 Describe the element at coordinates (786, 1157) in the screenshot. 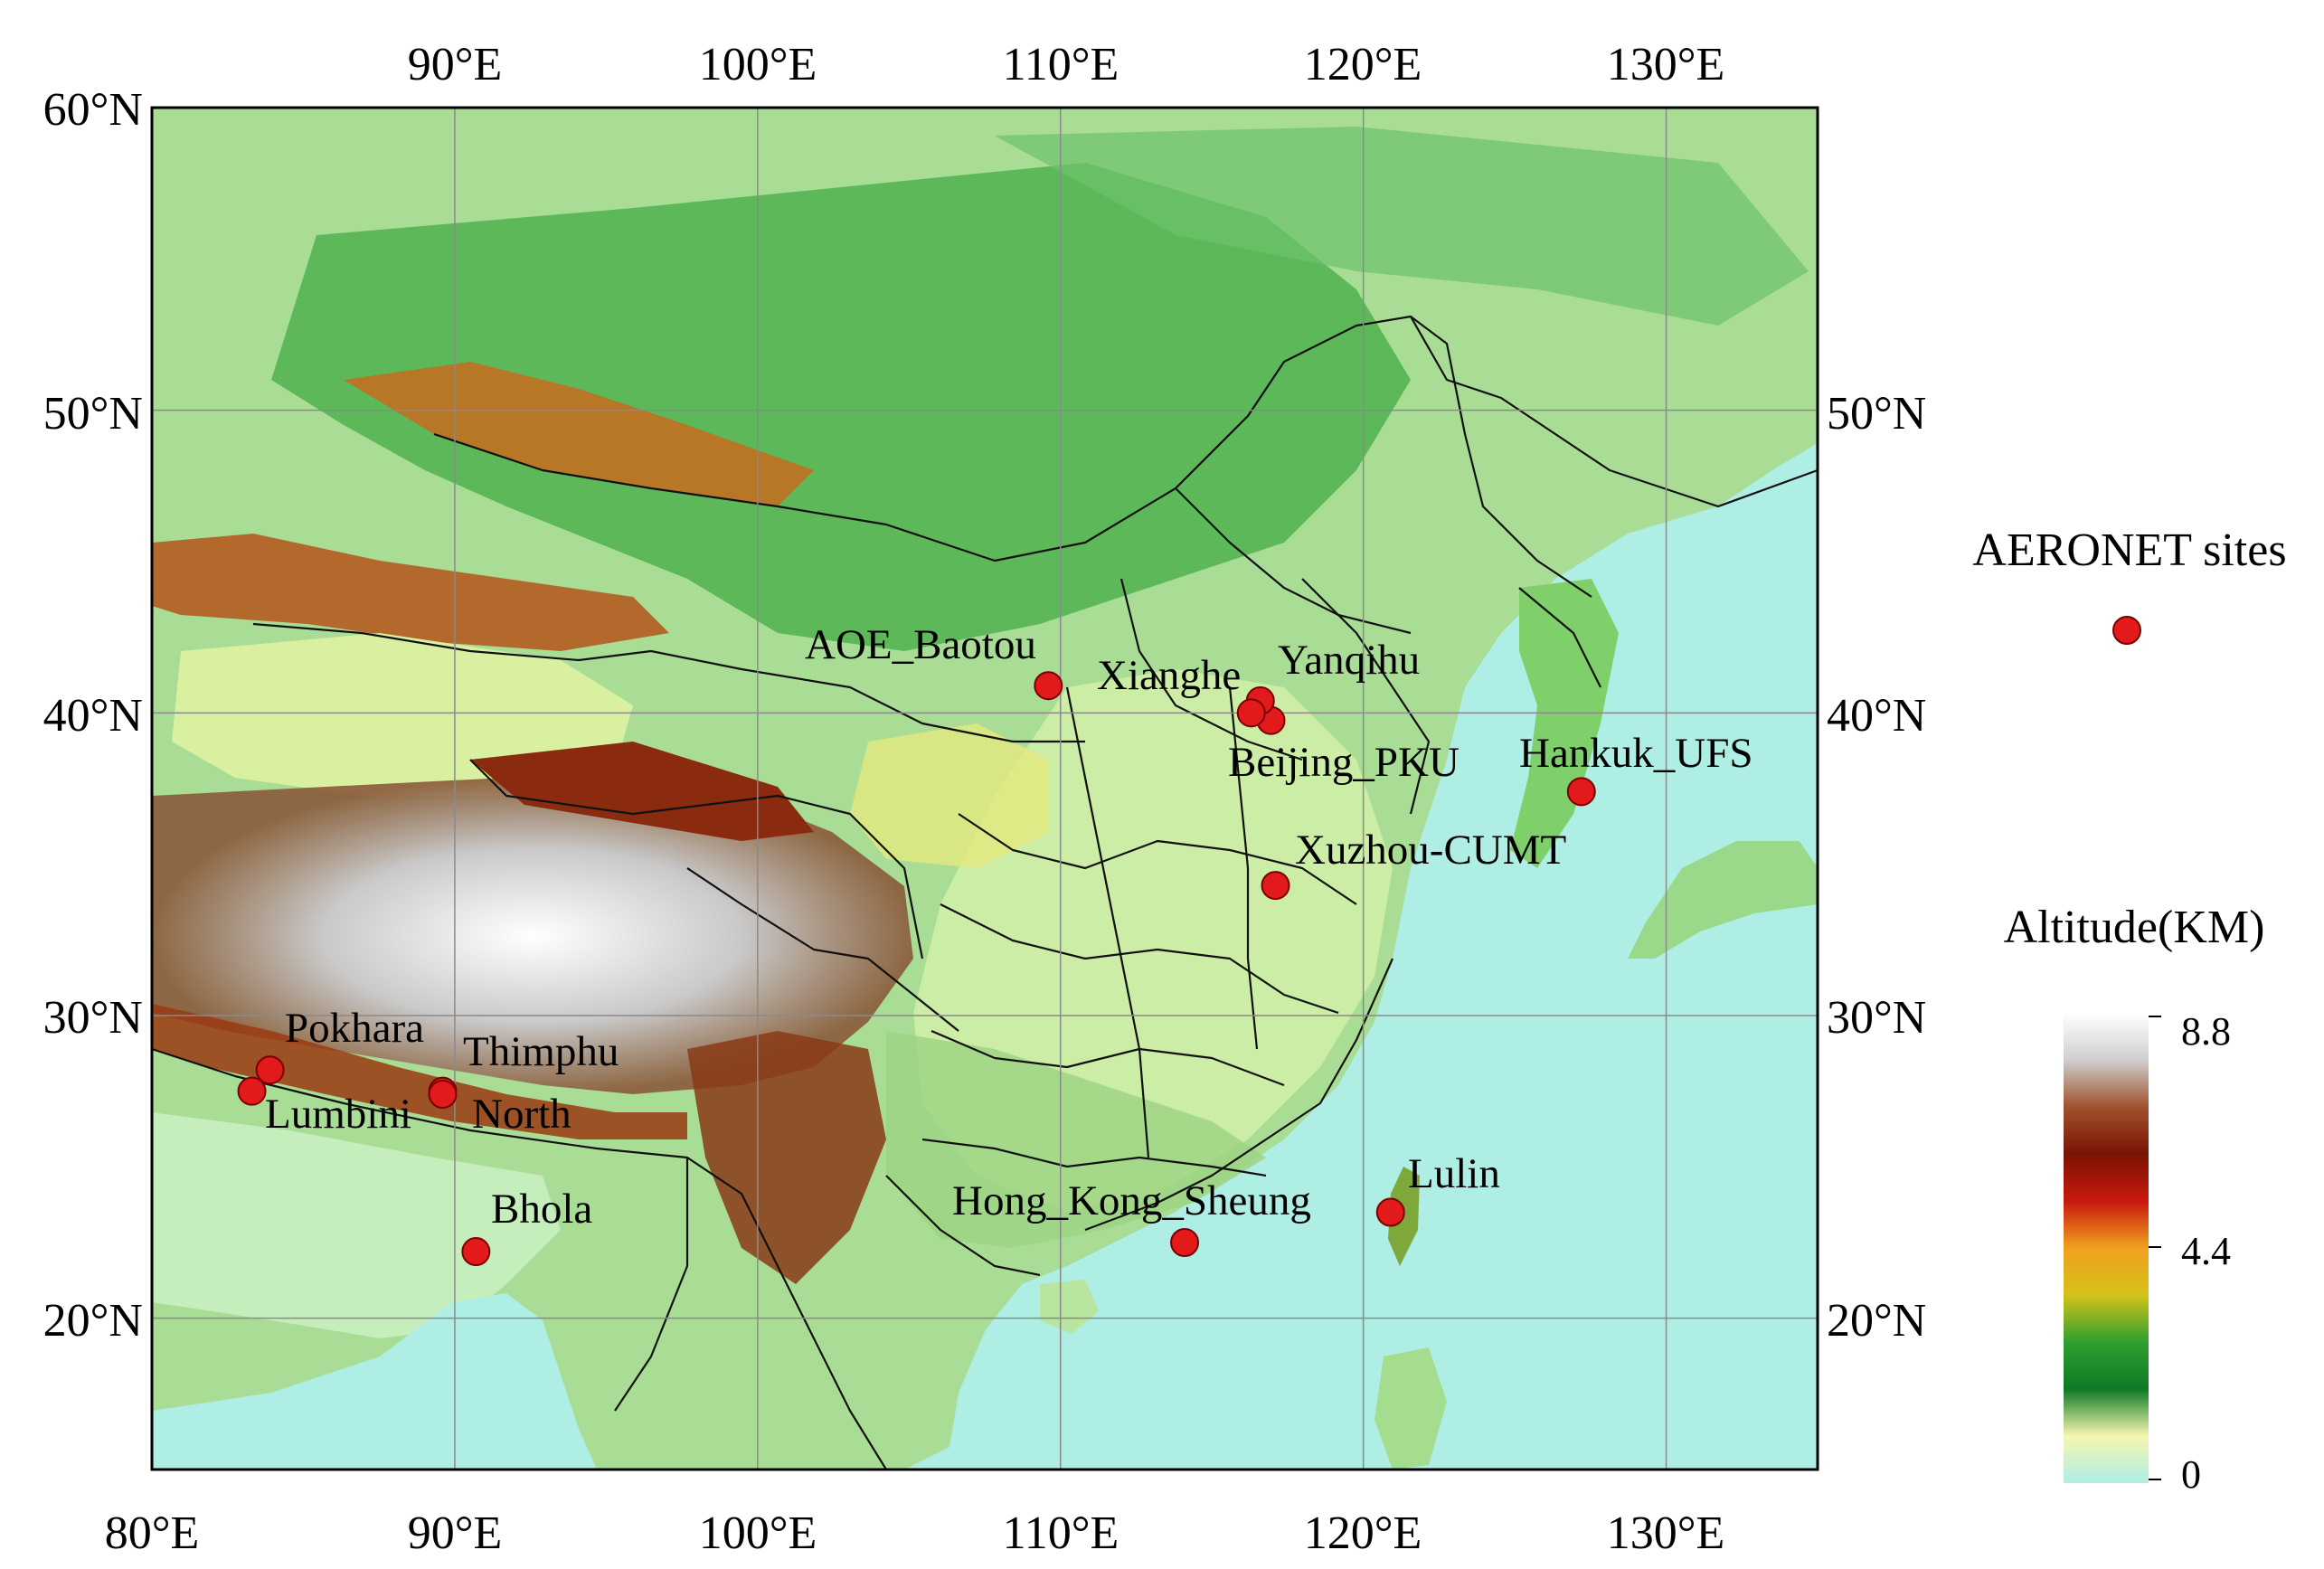

I see `hengduan-mountains` at that location.